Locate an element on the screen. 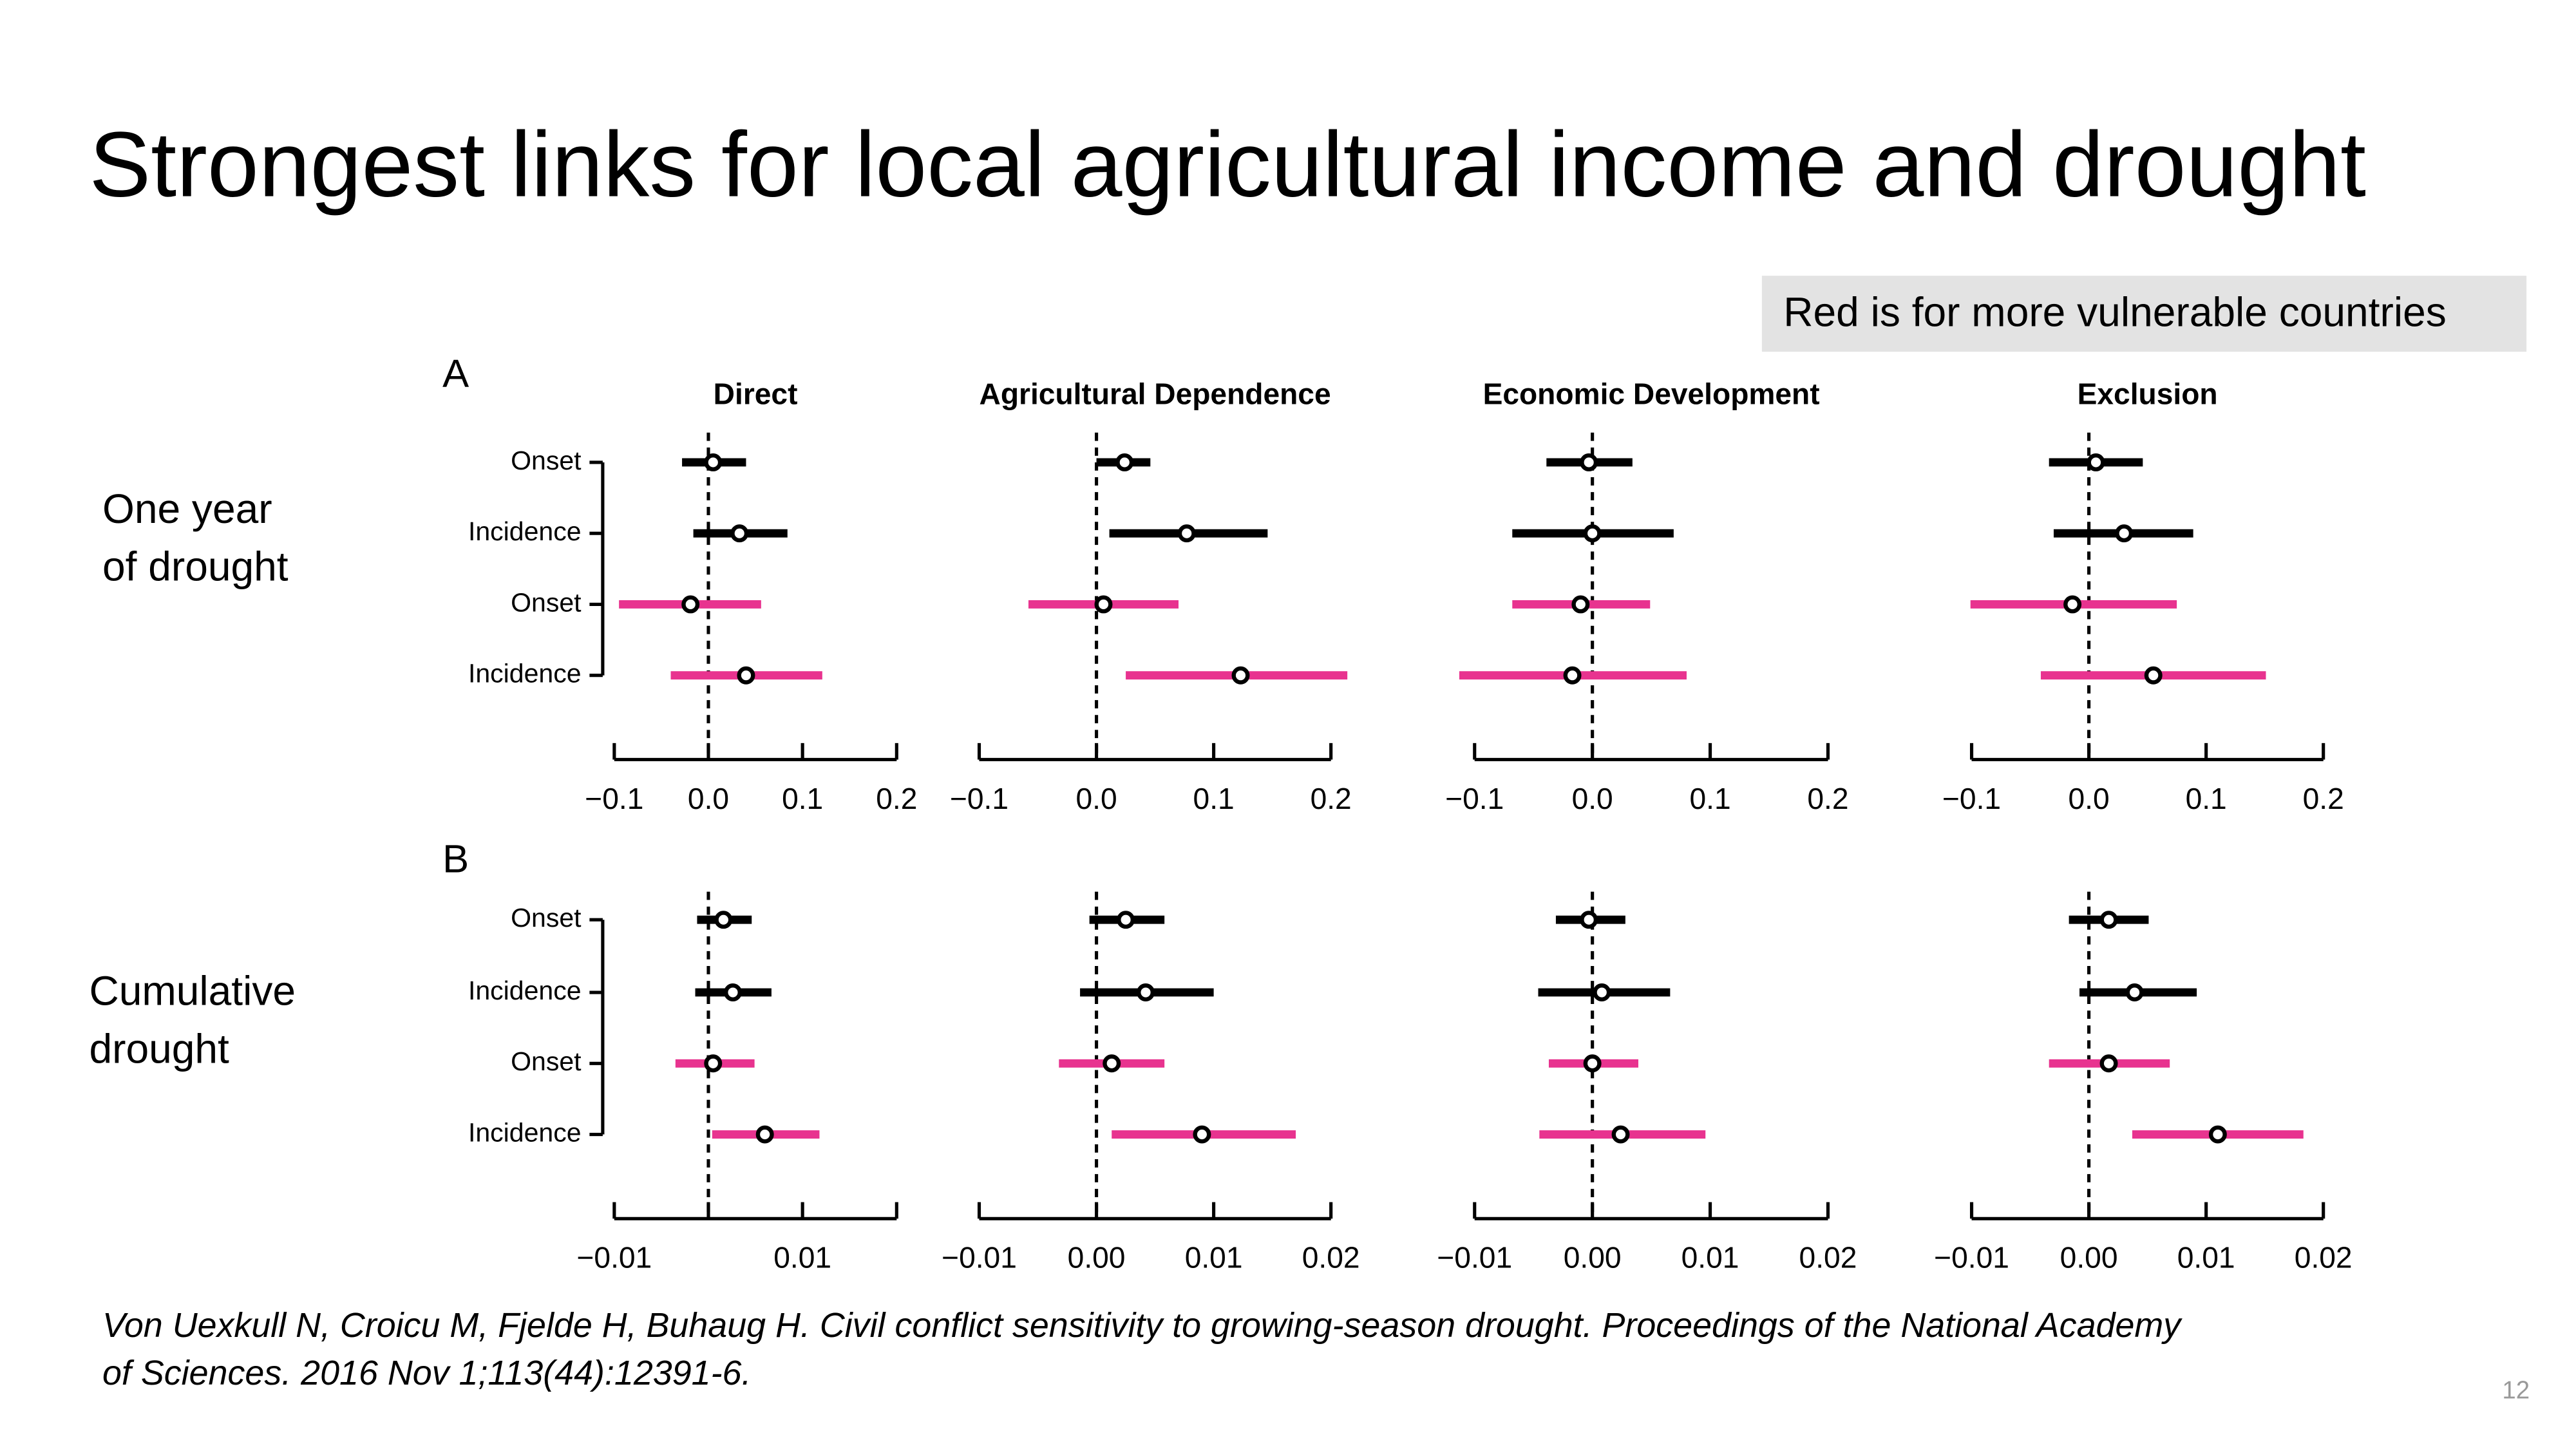  note: Red is for more vulnerable countries is located at coordinates (2115, 312).